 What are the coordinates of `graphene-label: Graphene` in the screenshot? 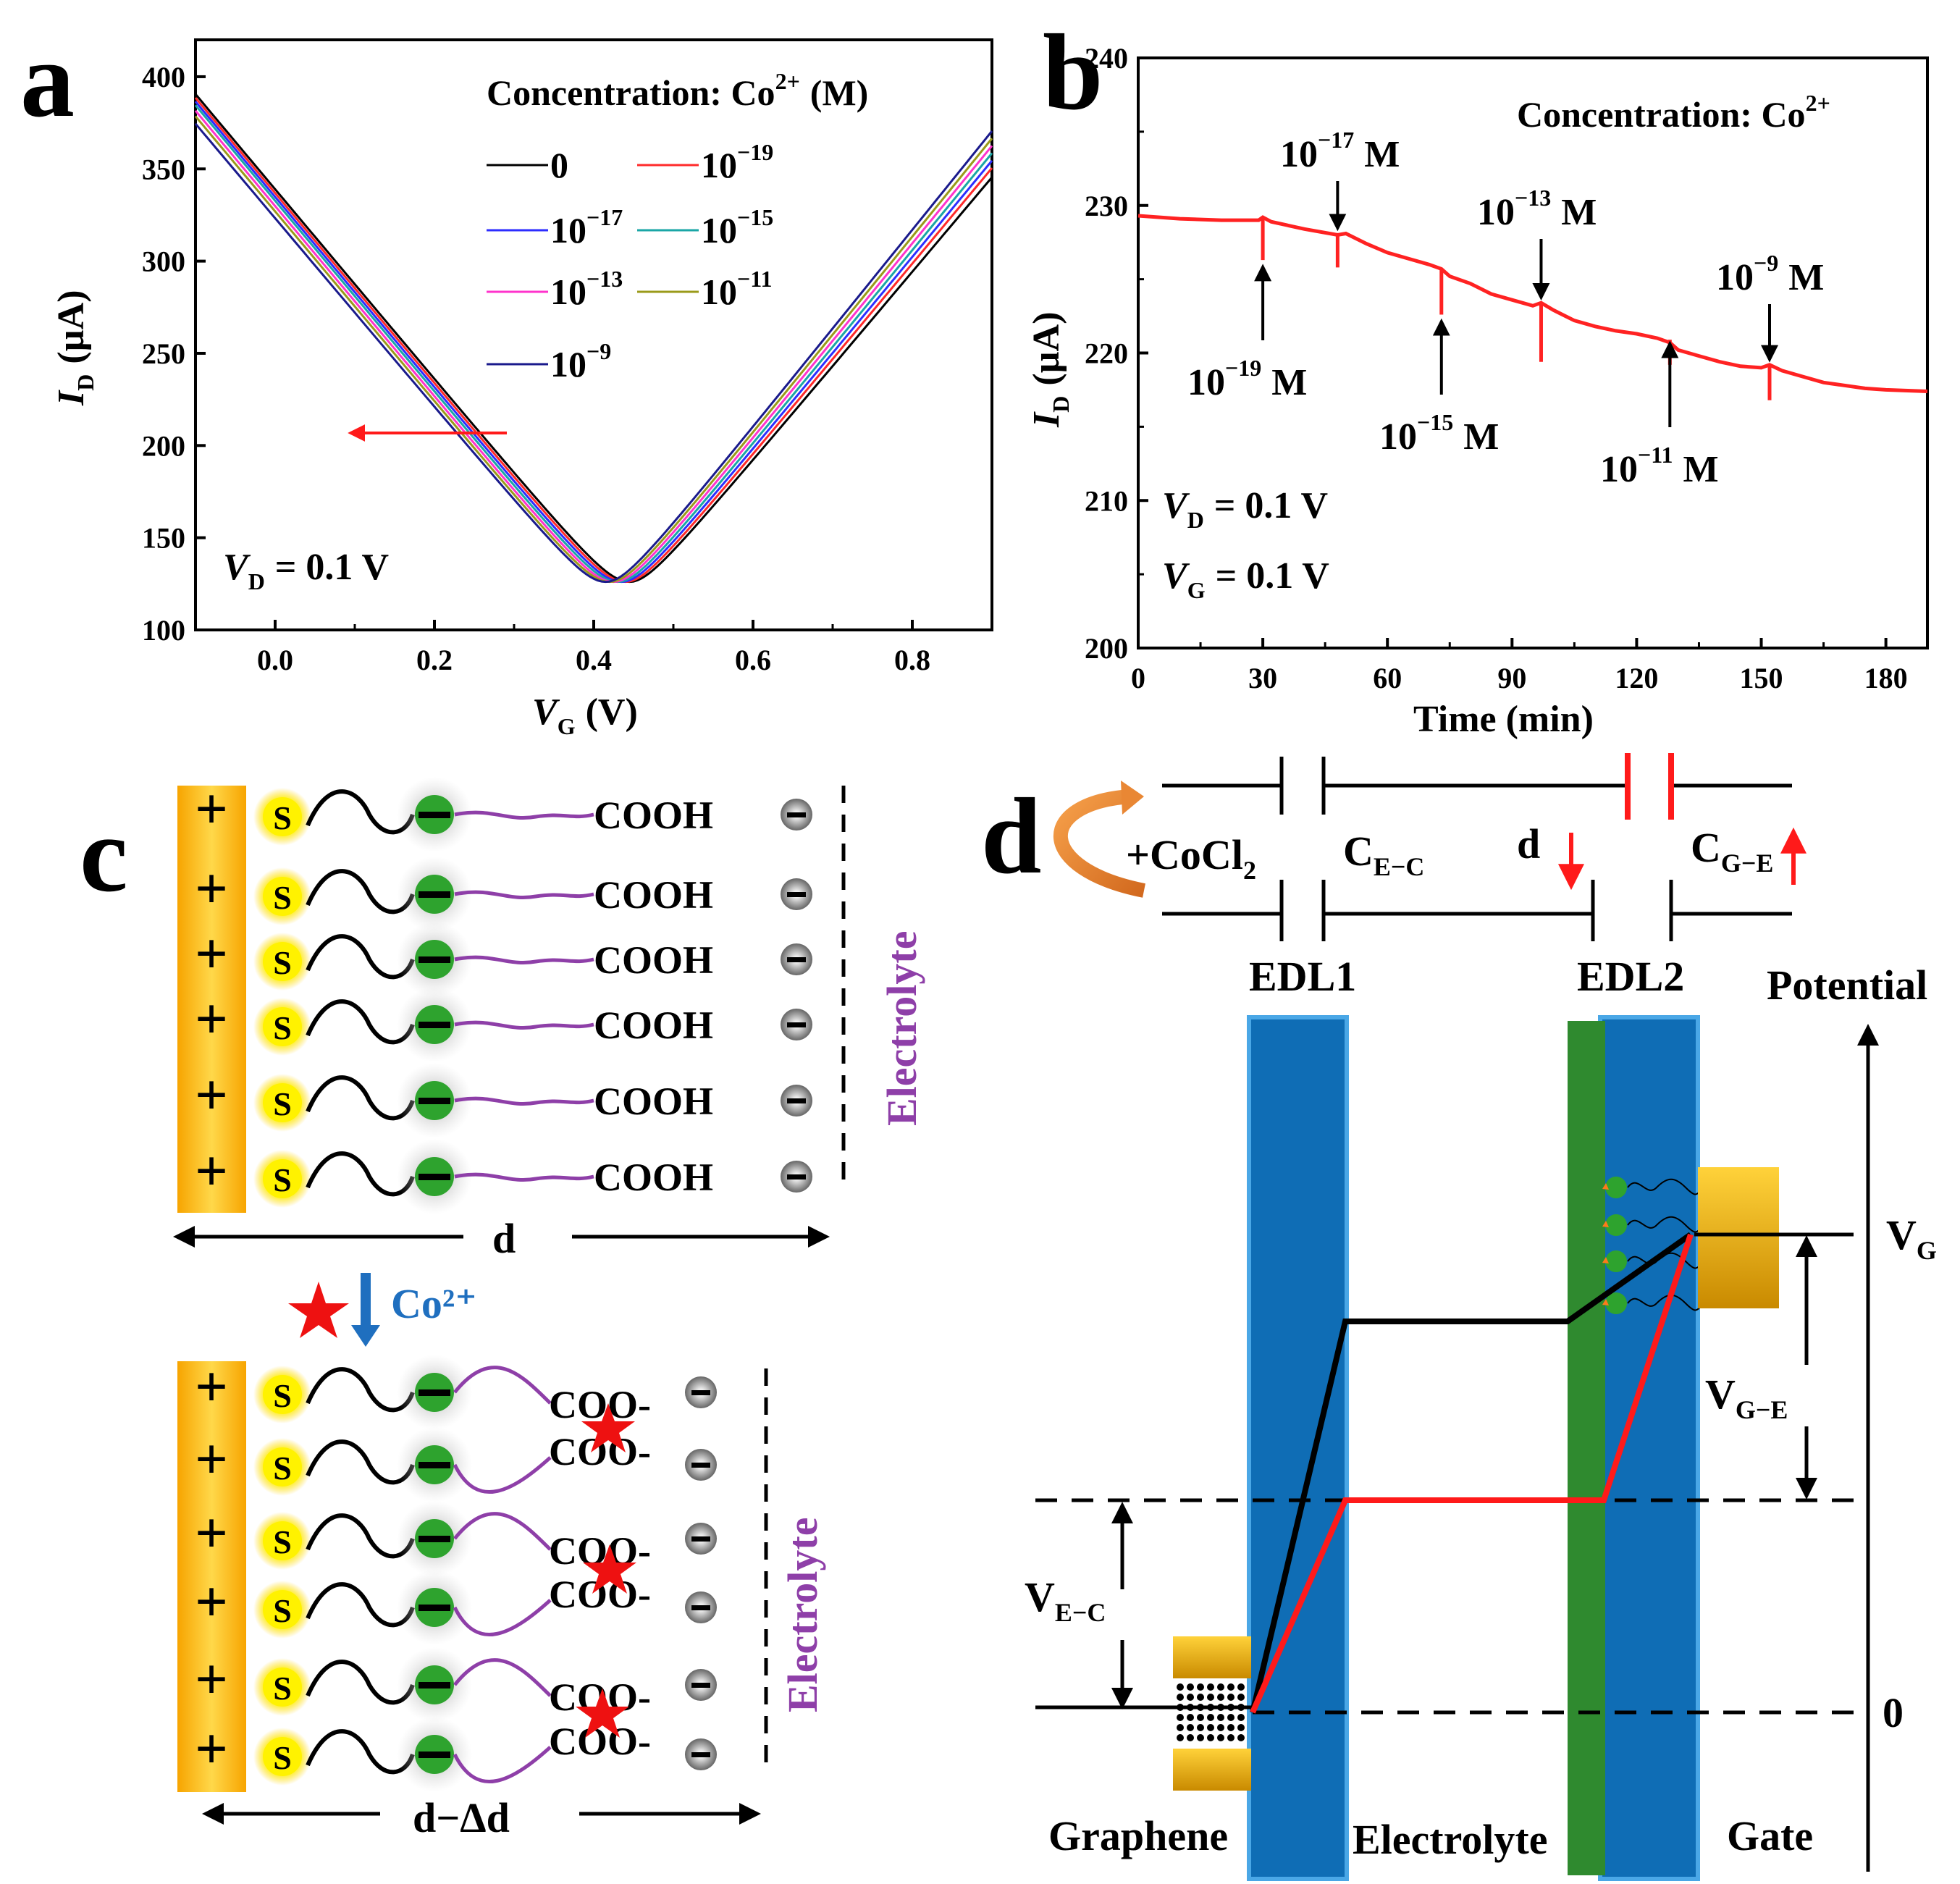 It's located at (1138, 1835).